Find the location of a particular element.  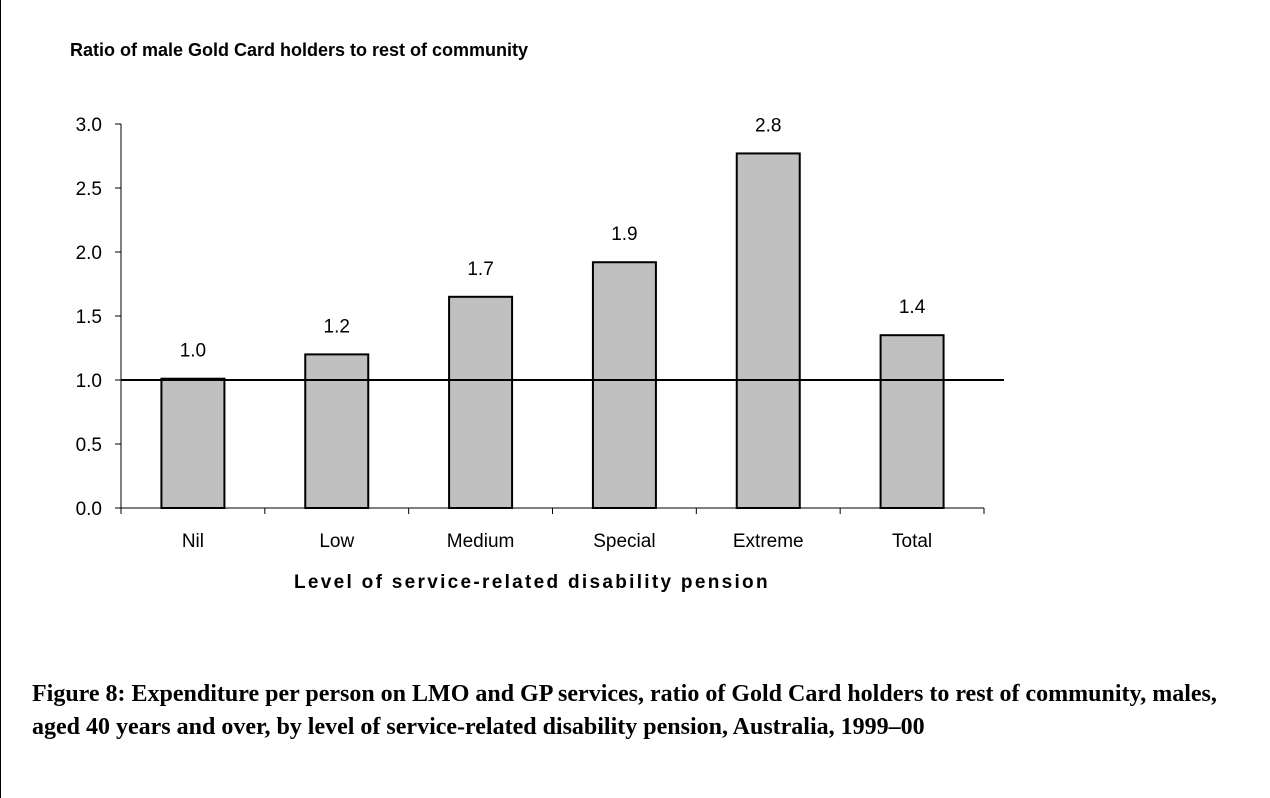

bar-medium is located at coordinates (481, 402).